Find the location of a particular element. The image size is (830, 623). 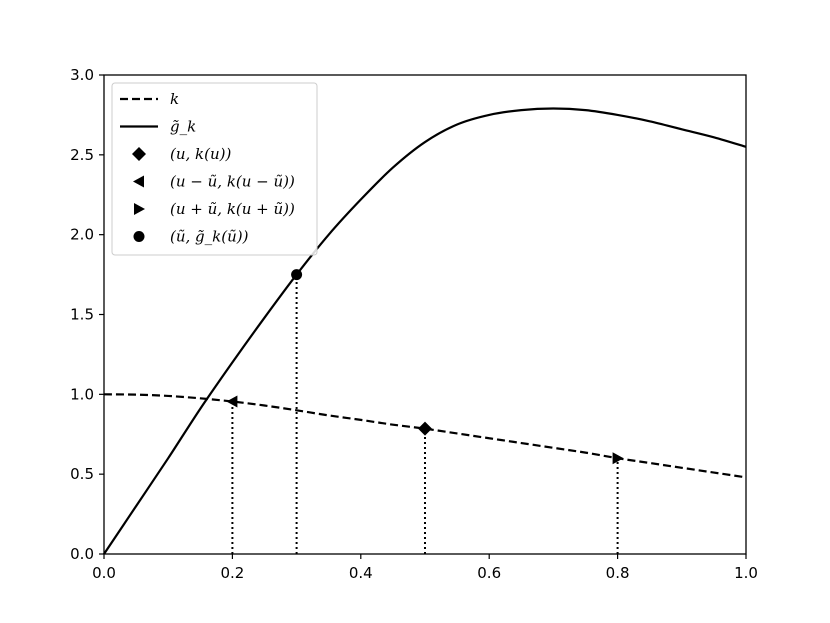

legend-entry: (ũ, g̃_k(ũ)) is located at coordinates (191, 237).